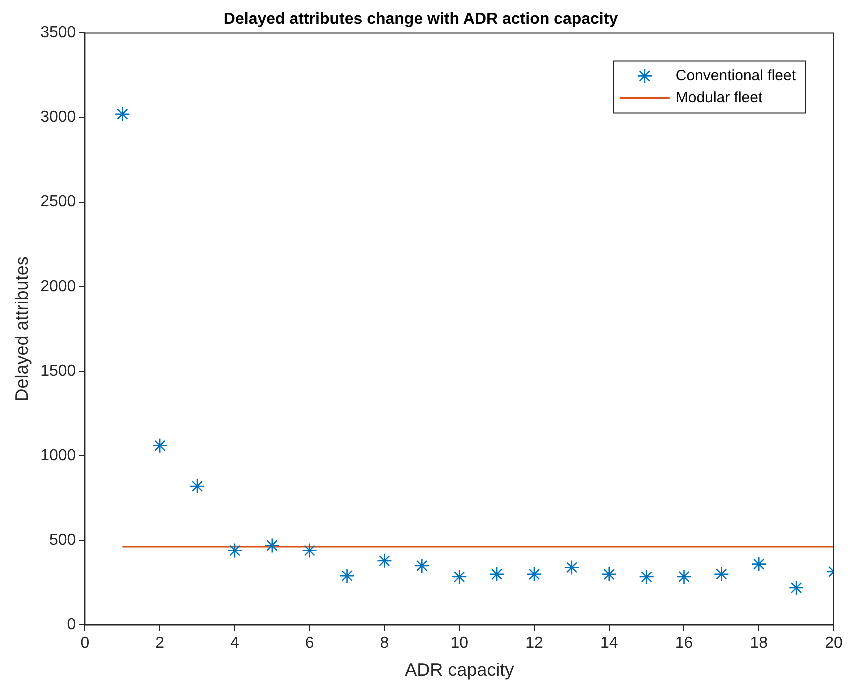 The image size is (854, 694). Describe the element at coordinates (71, 625) in the screenshot. I see `y-tick-label: 0` at that location.